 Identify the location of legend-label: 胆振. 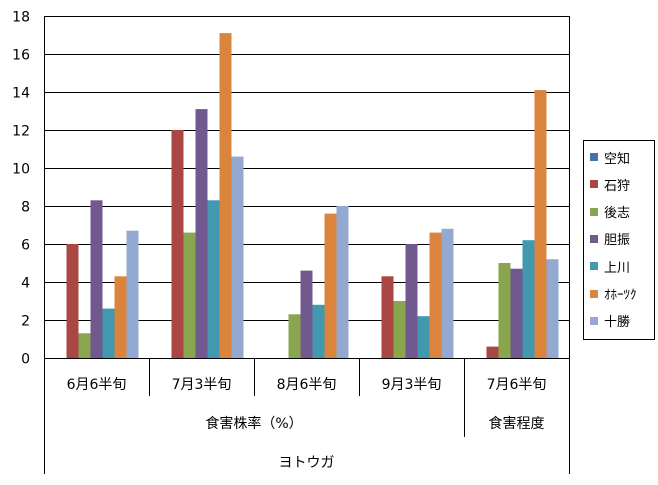
(617, 241).